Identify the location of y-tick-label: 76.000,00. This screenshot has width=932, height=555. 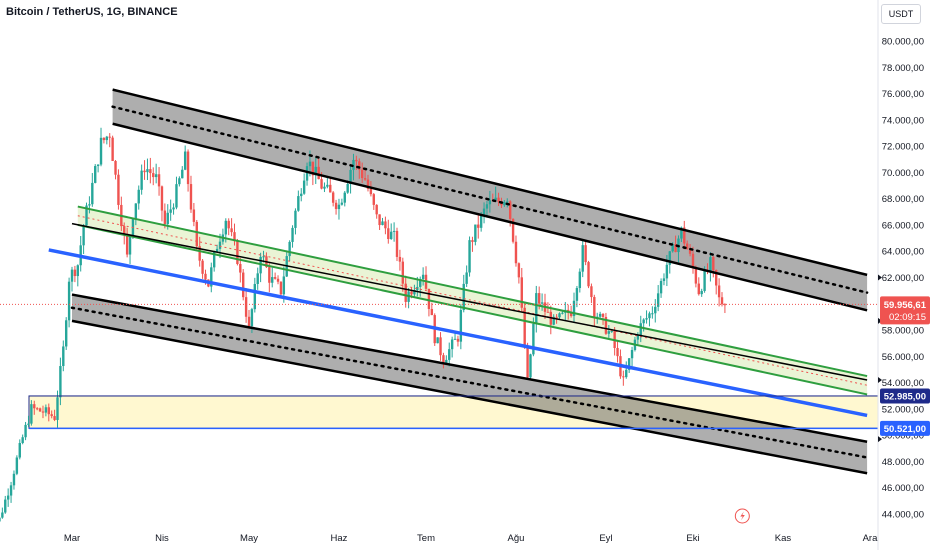
(903, 94).